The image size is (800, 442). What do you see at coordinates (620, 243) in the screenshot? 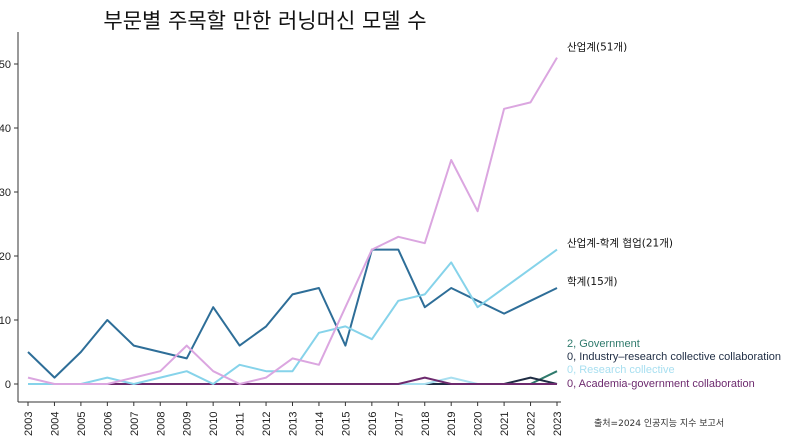
I see `series-label: 산업계-학계 협업(21개)` at bounding box center [620, 243].